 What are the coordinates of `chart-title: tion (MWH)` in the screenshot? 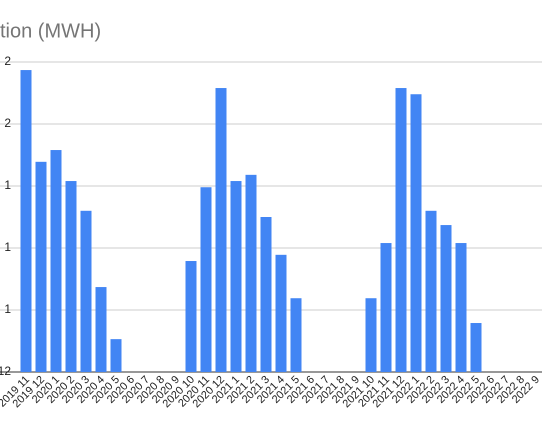 It's located at (50, 31).